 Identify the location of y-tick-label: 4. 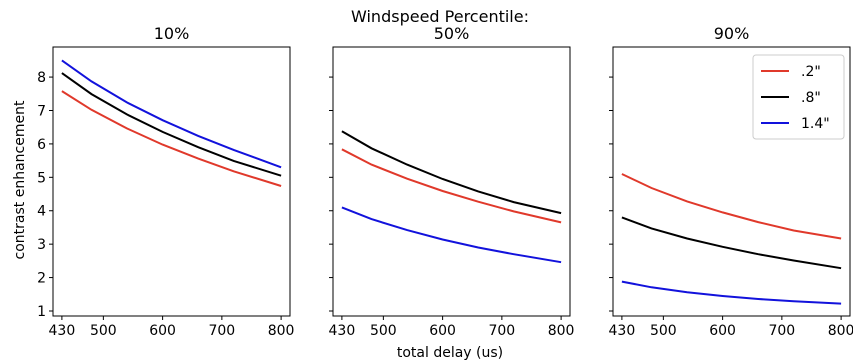
(41, 212).